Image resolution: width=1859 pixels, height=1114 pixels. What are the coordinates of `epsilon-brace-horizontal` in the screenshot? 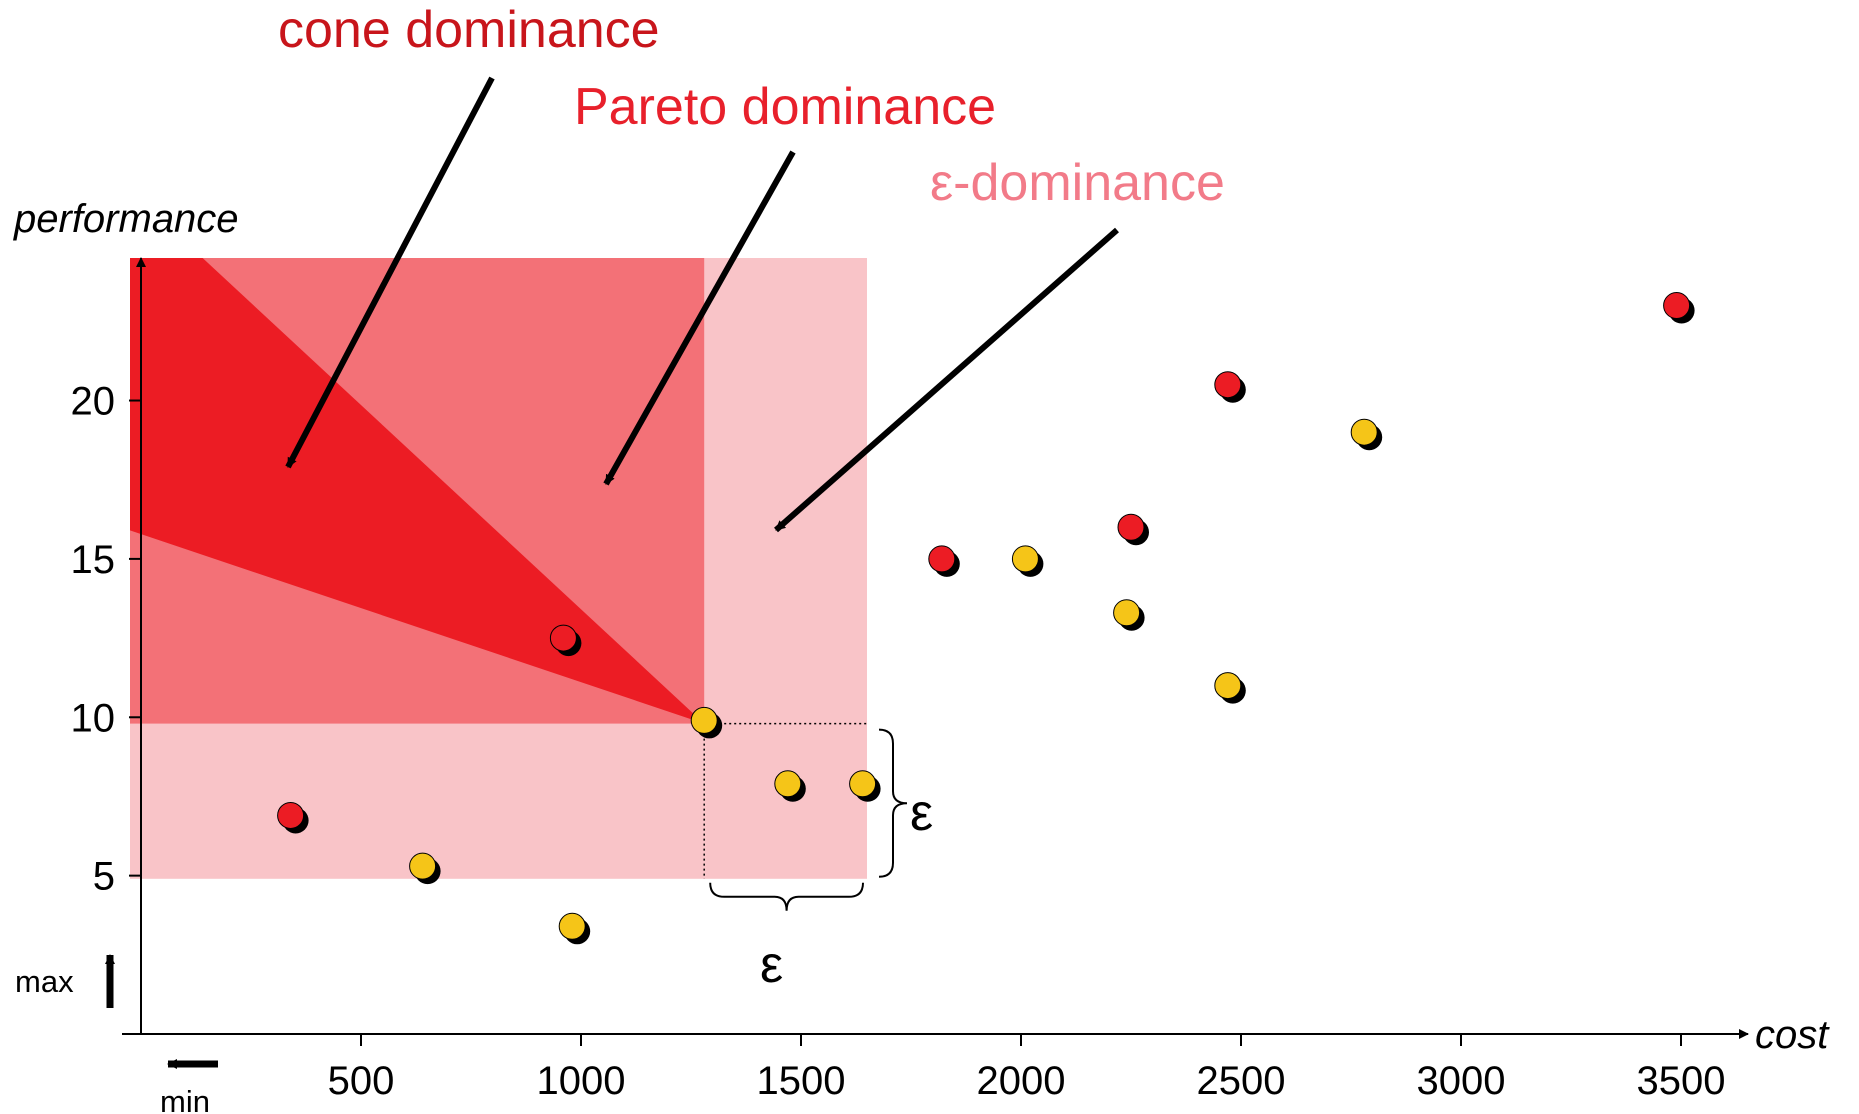 It's located at (786, 896).